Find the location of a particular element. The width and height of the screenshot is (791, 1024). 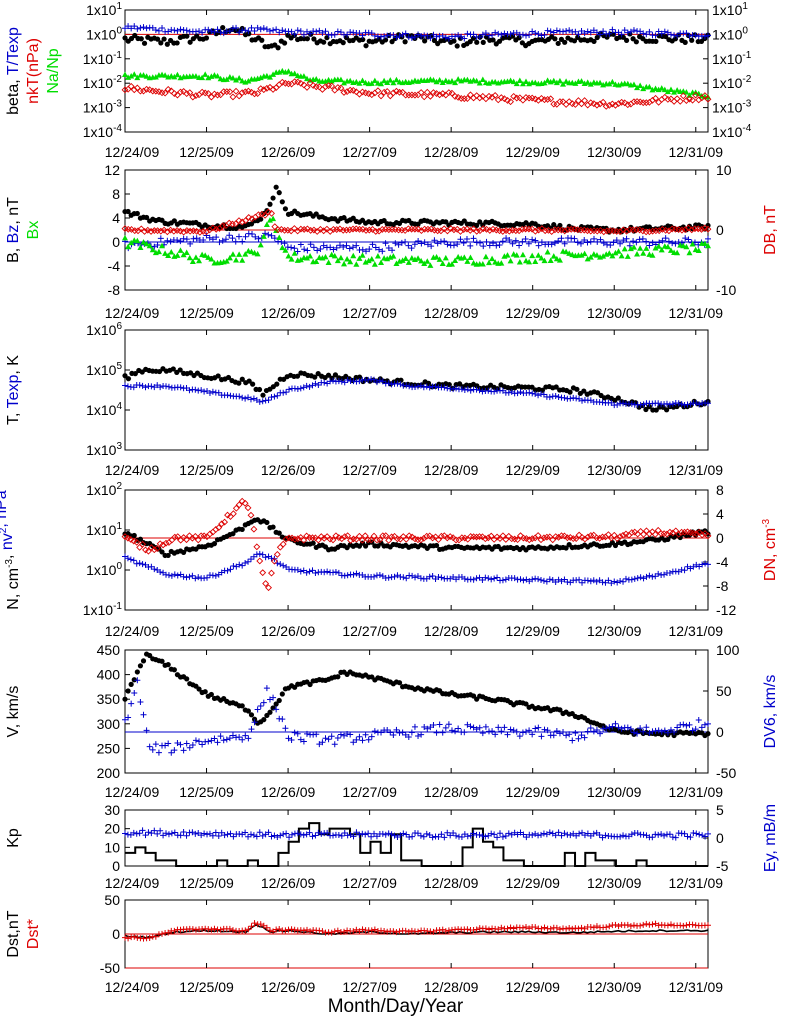

y-tick-label: 50 is located at coordinates (112, 900).